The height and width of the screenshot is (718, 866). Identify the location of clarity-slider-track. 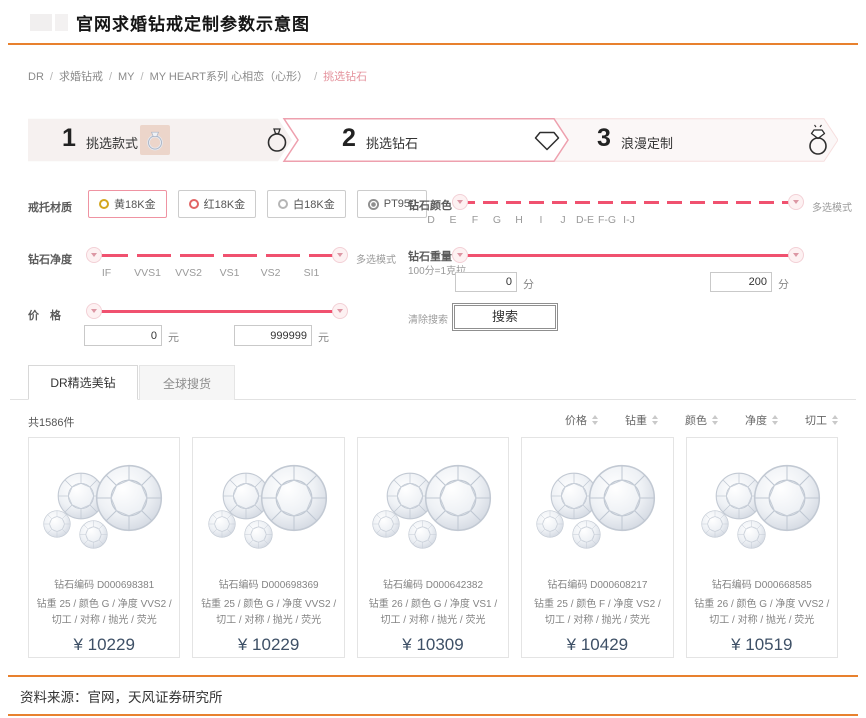
(217, 255).